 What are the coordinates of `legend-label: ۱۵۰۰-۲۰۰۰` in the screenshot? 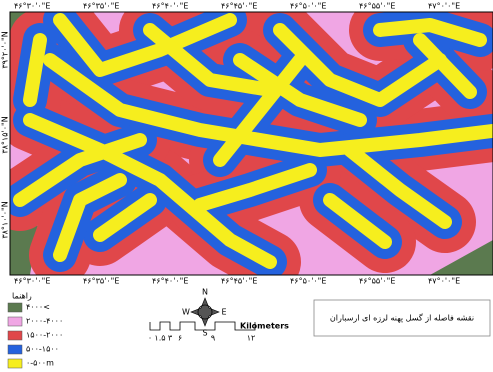 It's located at (44, 335).